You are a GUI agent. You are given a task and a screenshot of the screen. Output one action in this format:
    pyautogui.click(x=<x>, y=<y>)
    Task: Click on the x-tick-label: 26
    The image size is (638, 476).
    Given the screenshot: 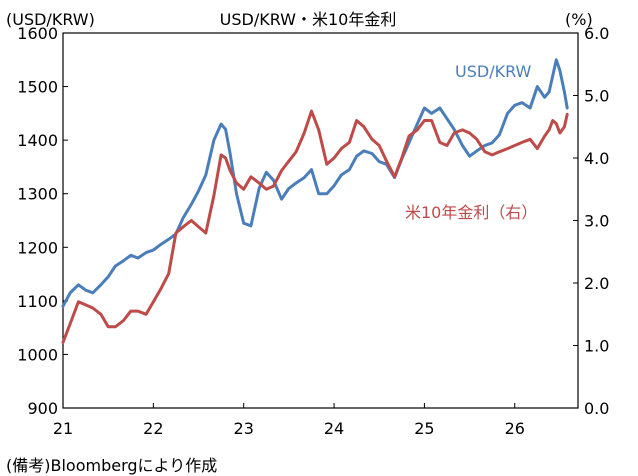 What is the action you would take?
    pyautogui.click(x=515, y=428)
    